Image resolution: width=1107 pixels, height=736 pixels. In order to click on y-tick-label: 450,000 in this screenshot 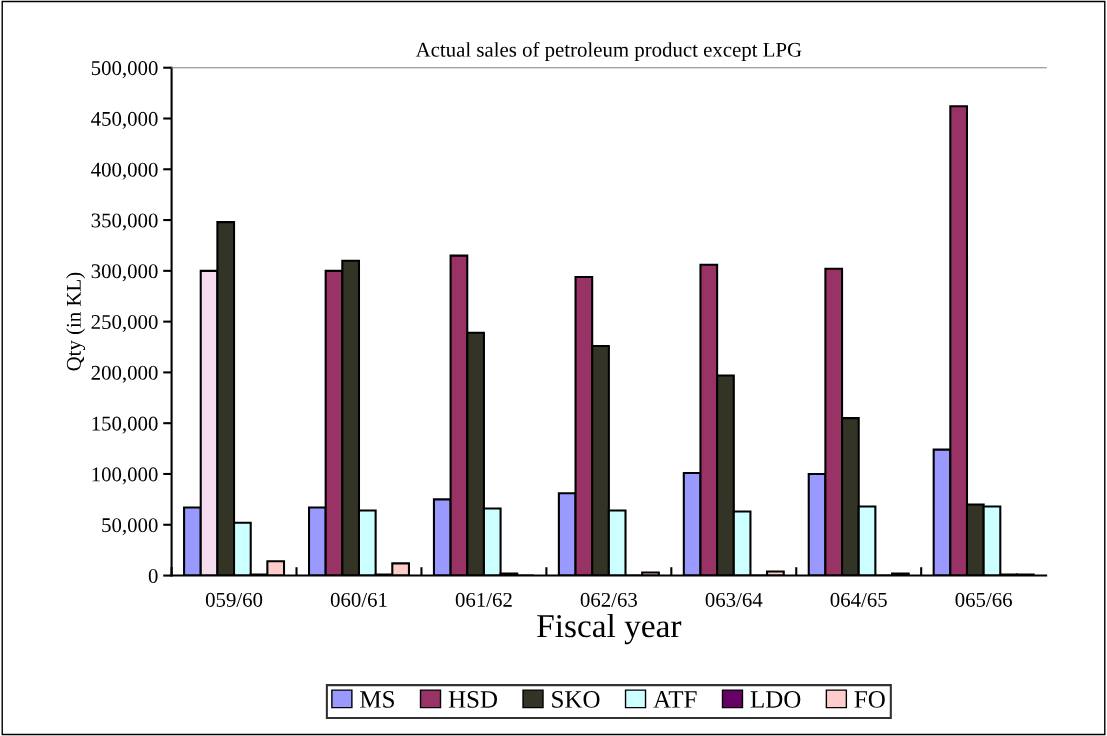, I will do `click(124, 120)`.